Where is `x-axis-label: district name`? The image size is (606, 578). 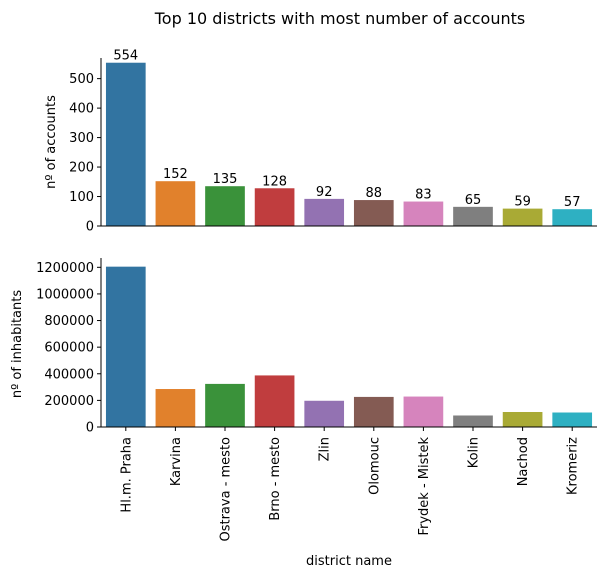 x-axis-label: district name is located at coordinates (349, 561).